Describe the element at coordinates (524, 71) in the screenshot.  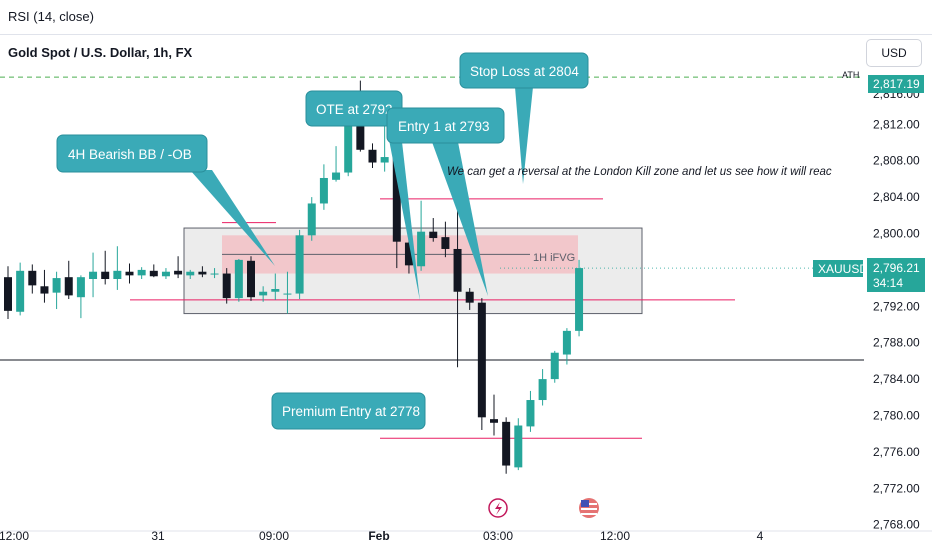
I see `callout-stop-text: Stop Loss at 2804` at that location.